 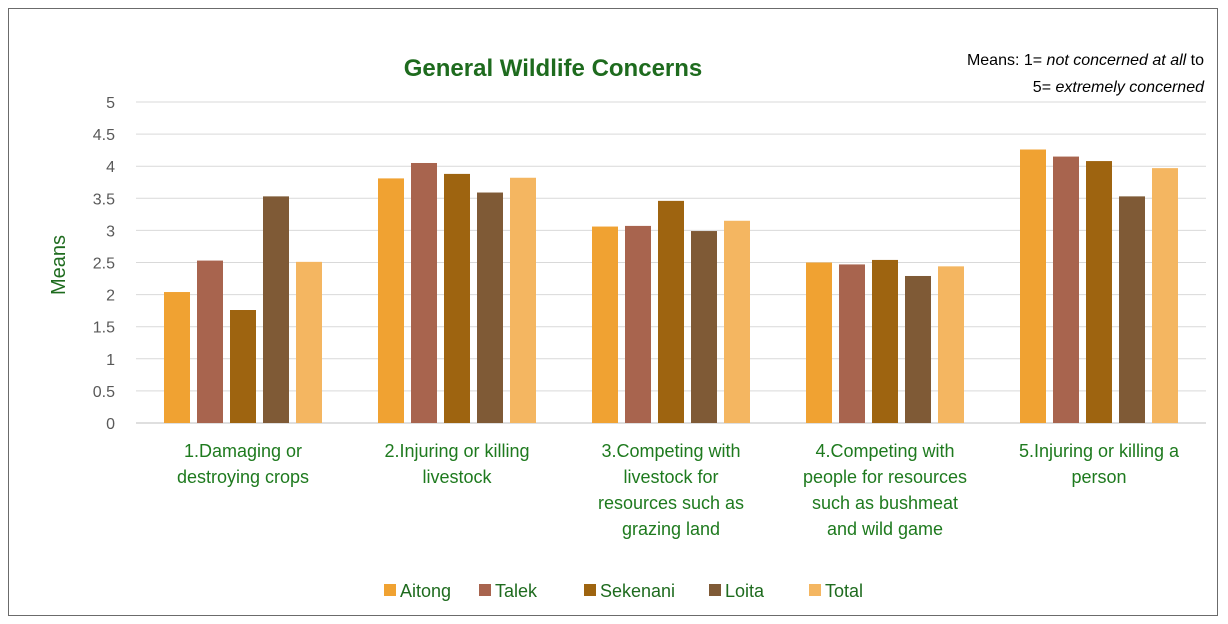 I want to click on legend-label-sekenani: Sekenani, so click(x=637, y=591).